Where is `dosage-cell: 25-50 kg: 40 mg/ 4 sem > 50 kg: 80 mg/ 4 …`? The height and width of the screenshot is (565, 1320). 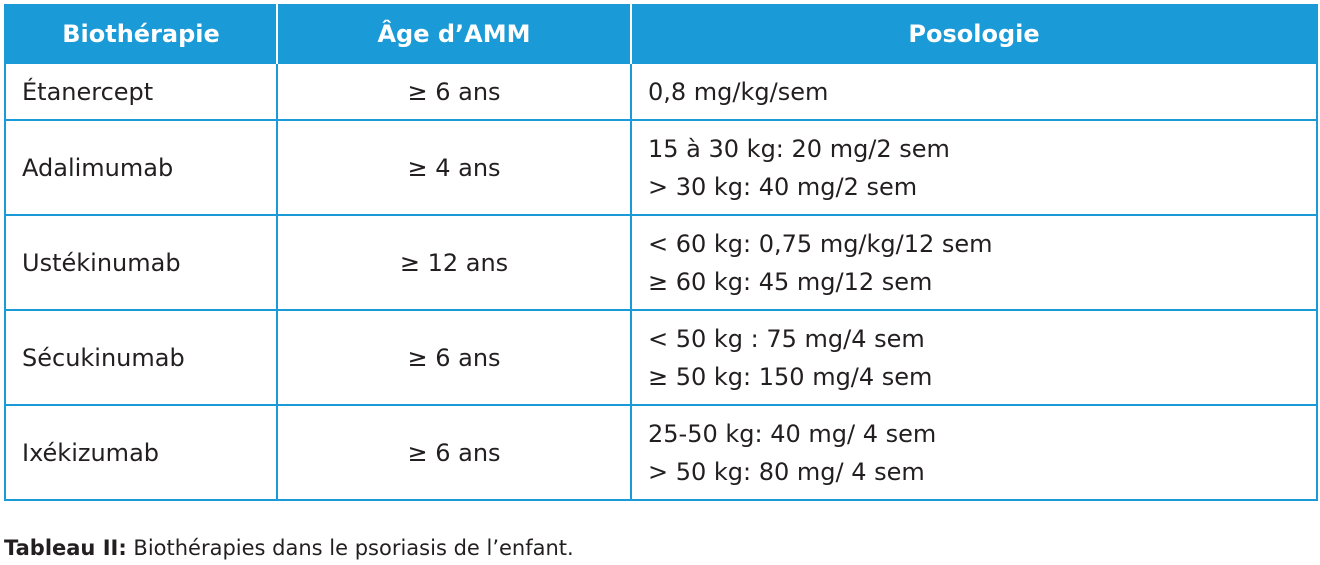 dosage-cell: 25-50 kg: 40 mg/ 4 sem > 50 kg: 80 mg/ 4 … is located at coordinates (974, 452).